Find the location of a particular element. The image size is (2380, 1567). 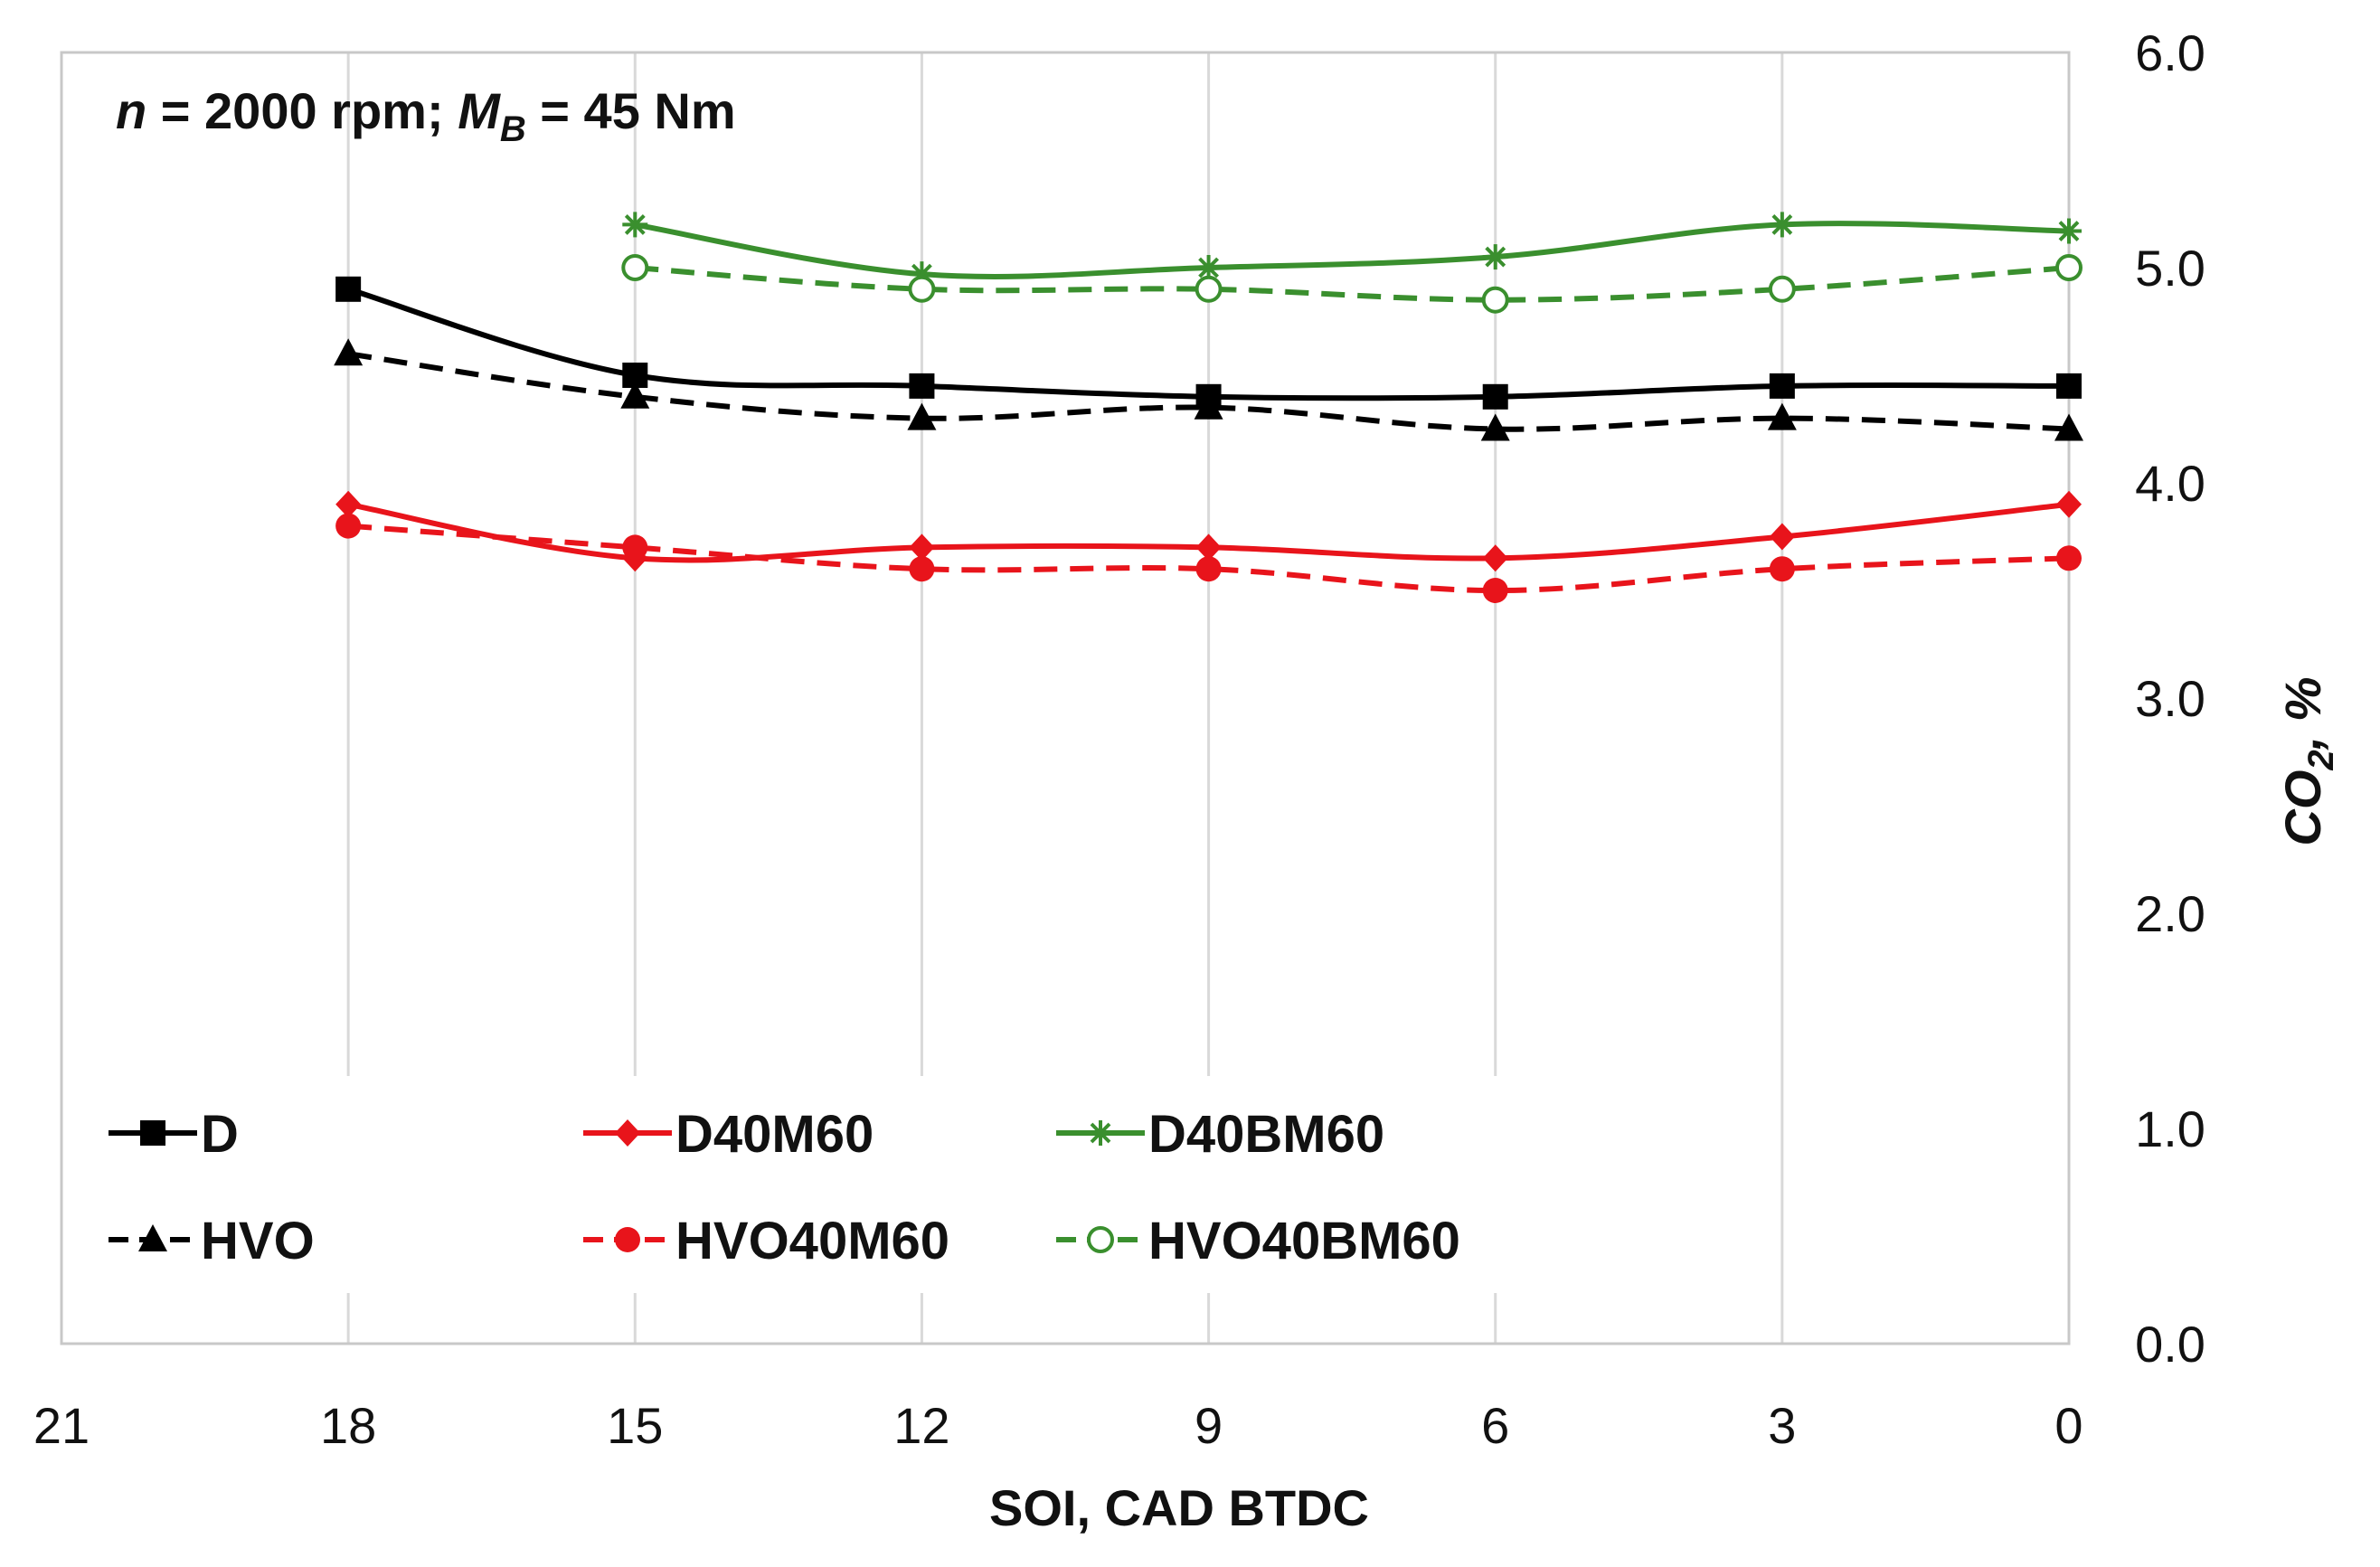

legend-item-hvo: HVO is located at coordinates (212, 1241).